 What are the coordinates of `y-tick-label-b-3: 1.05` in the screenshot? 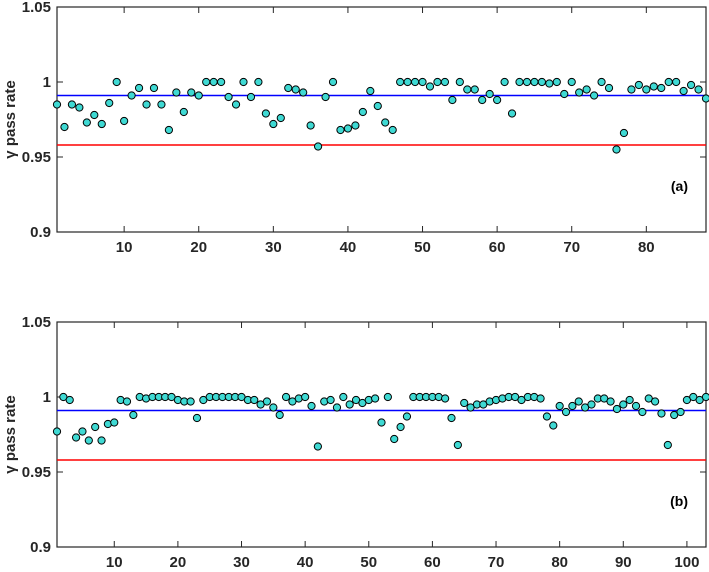 It's located at (36, 322).